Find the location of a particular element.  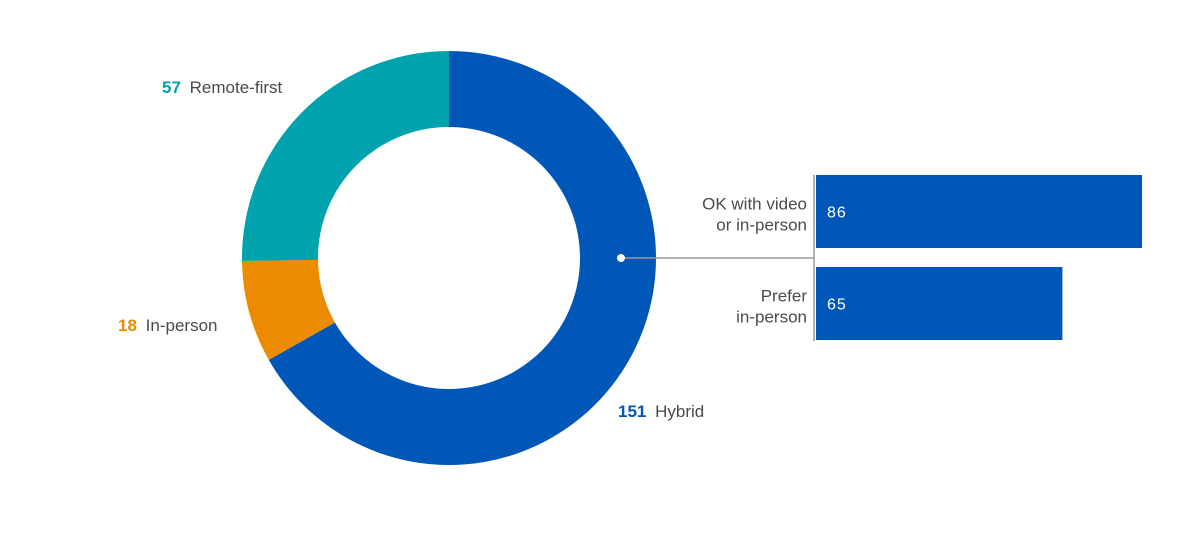

remote-first-label: 57 Remote-first is located at coordinates (222, 87).